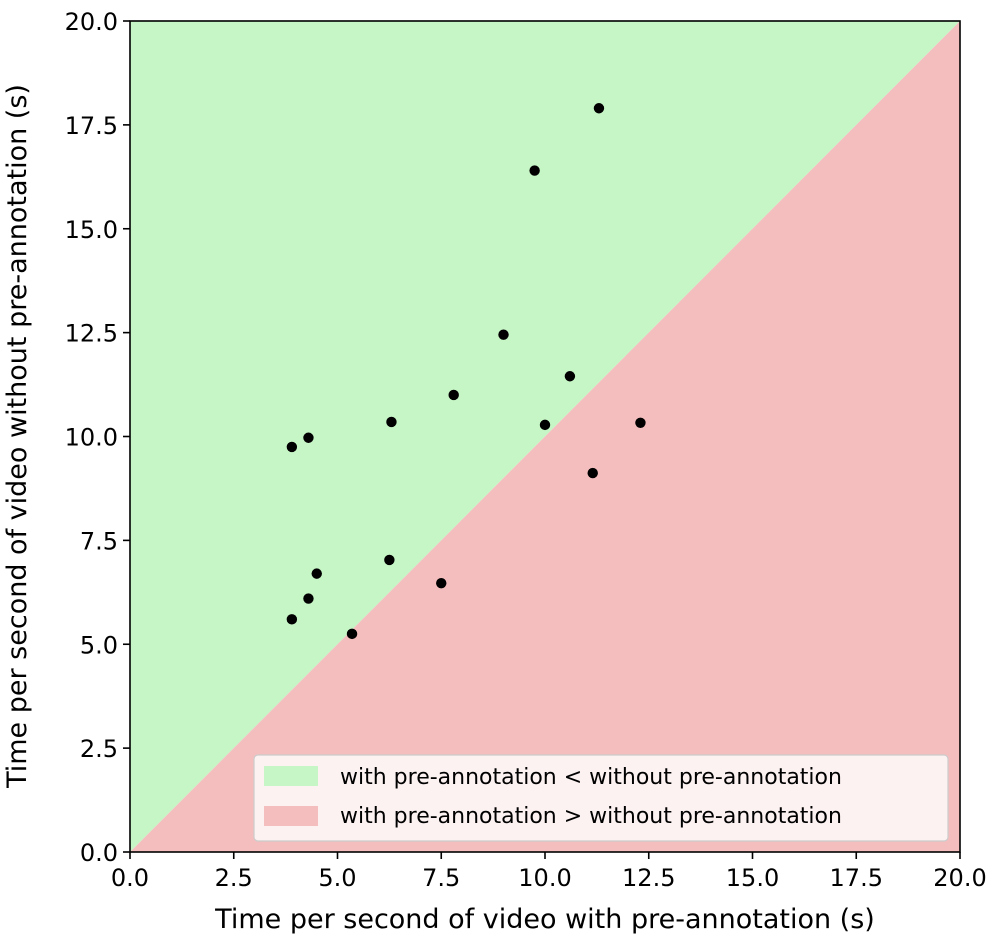 This screenshot has height=940, width=996. Describe the element at coordinates (130, 878) in the screenshot. I see `x-tick-label: 0.0` at that location.